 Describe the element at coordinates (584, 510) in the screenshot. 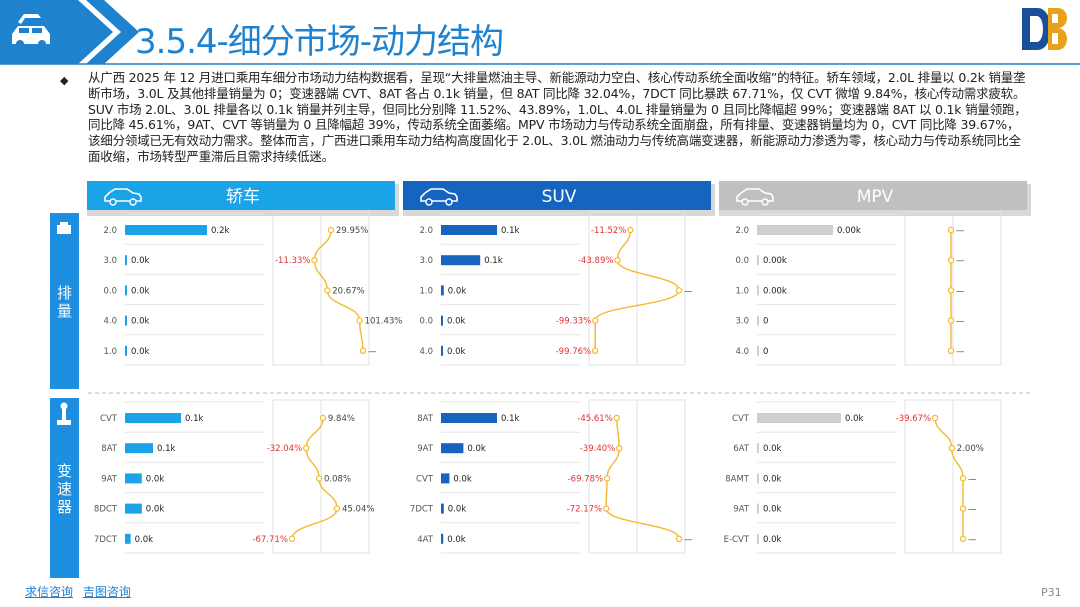

I see `yoy-value-label: -72.17%` at that location.